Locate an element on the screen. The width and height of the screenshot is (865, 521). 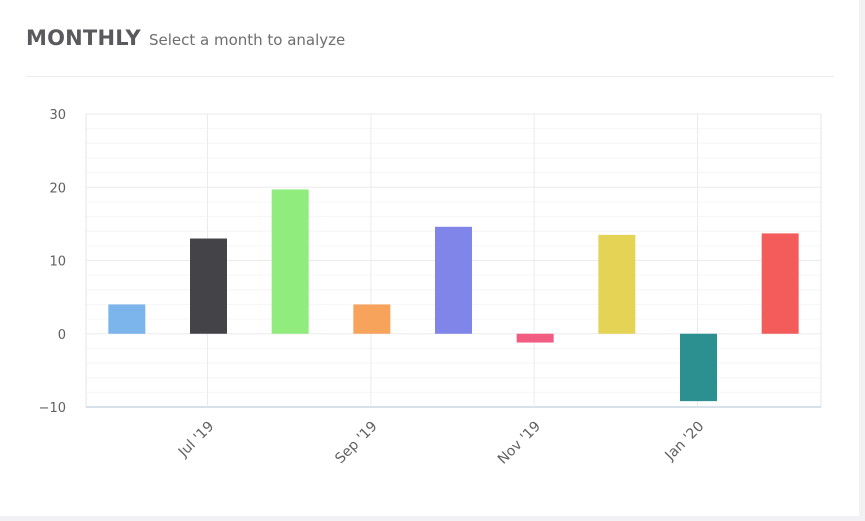
y-tick-label: 10 is located at coordinates (57, 262).